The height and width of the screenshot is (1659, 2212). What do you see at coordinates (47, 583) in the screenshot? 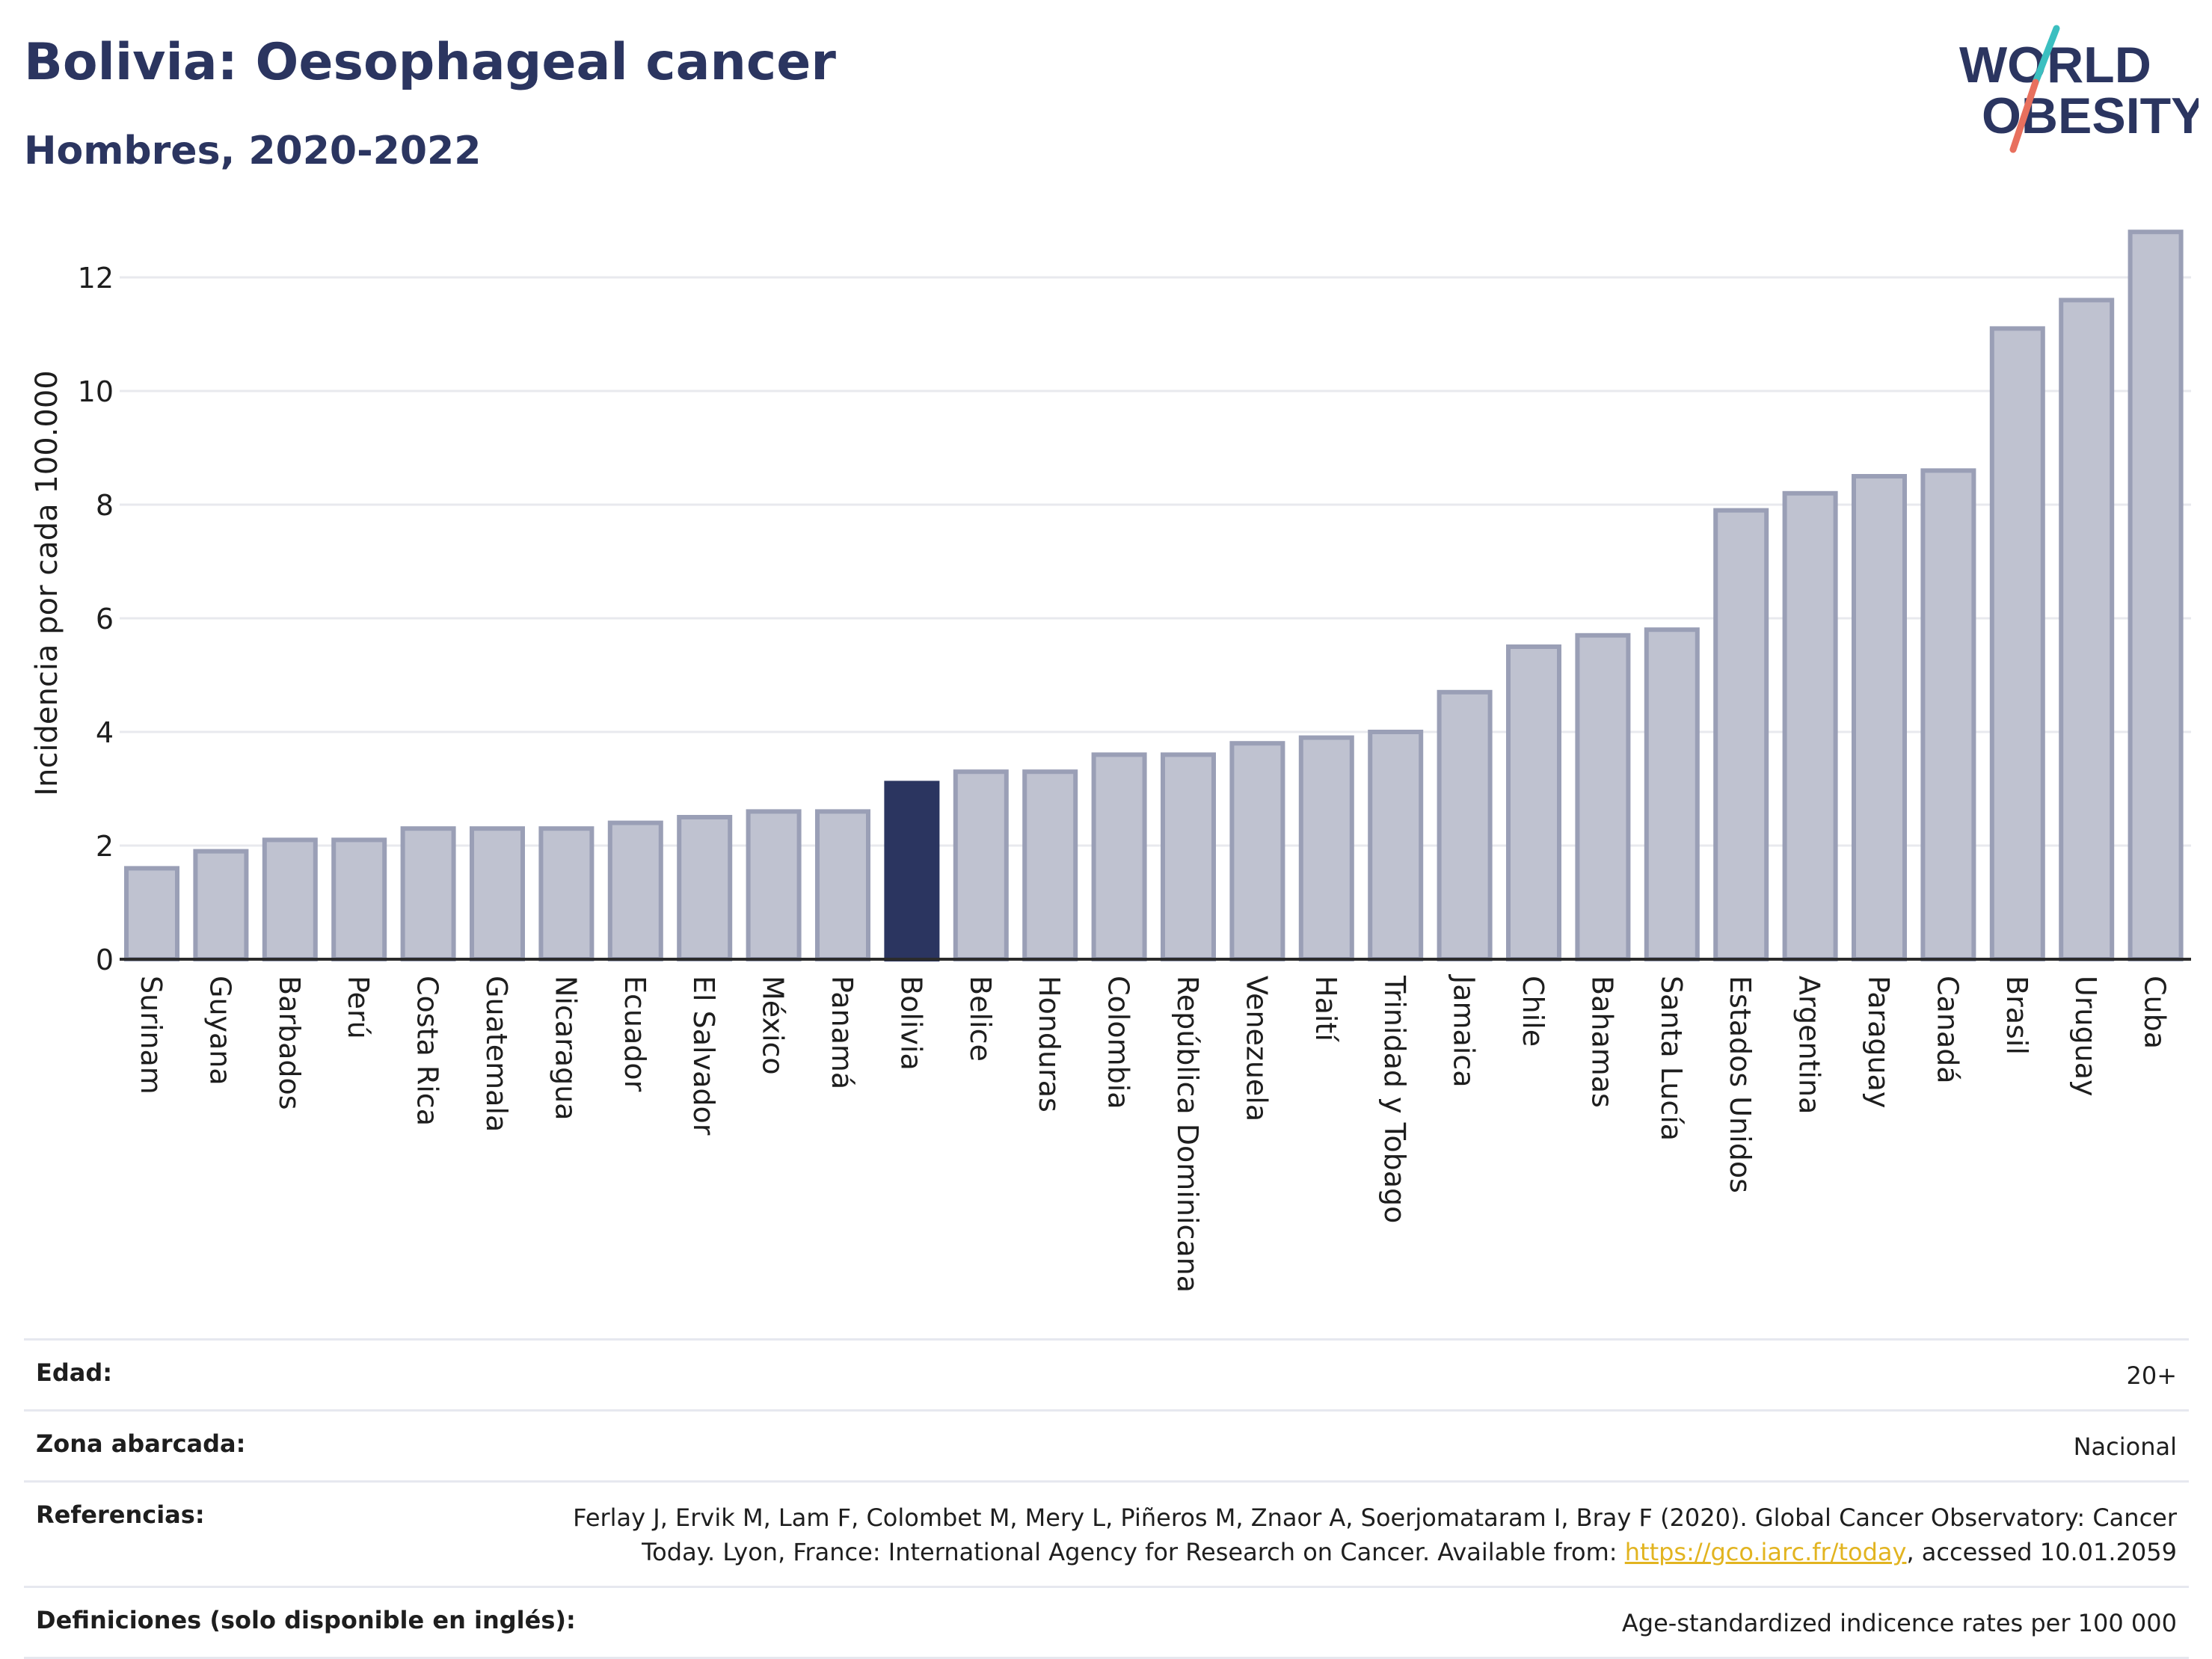
I see `y-axis-title: Incidencia por cada 100.000` at bounding box center [47, 583].